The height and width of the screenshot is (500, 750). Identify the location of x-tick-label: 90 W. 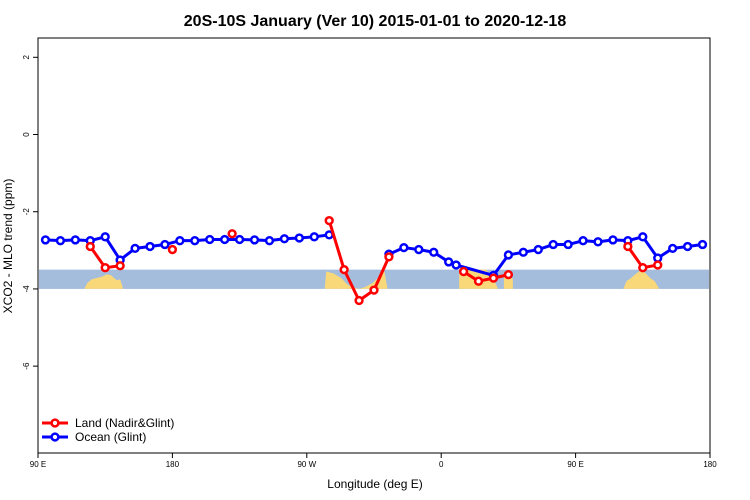
(306, 464).